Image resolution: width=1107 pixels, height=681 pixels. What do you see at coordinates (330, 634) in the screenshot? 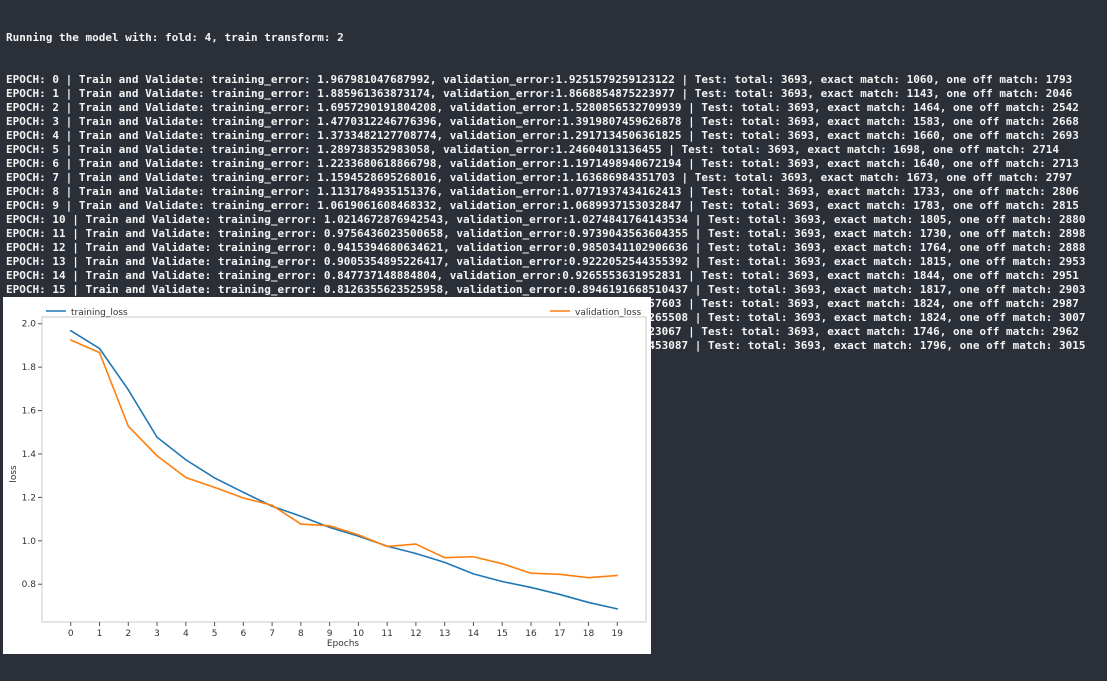
I see `x-tick-label: 9` at bounding box center [330, 634].